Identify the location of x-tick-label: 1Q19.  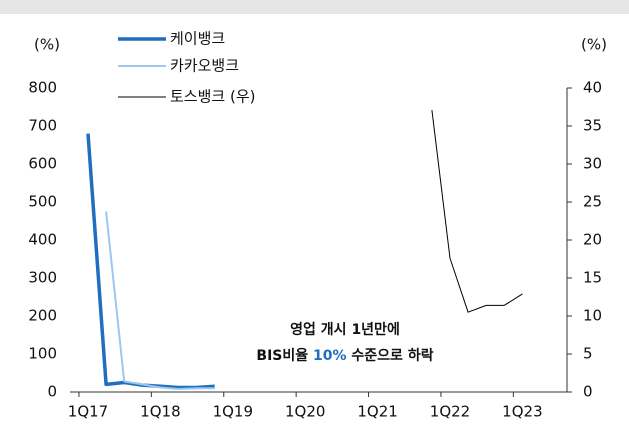
(233, 412).